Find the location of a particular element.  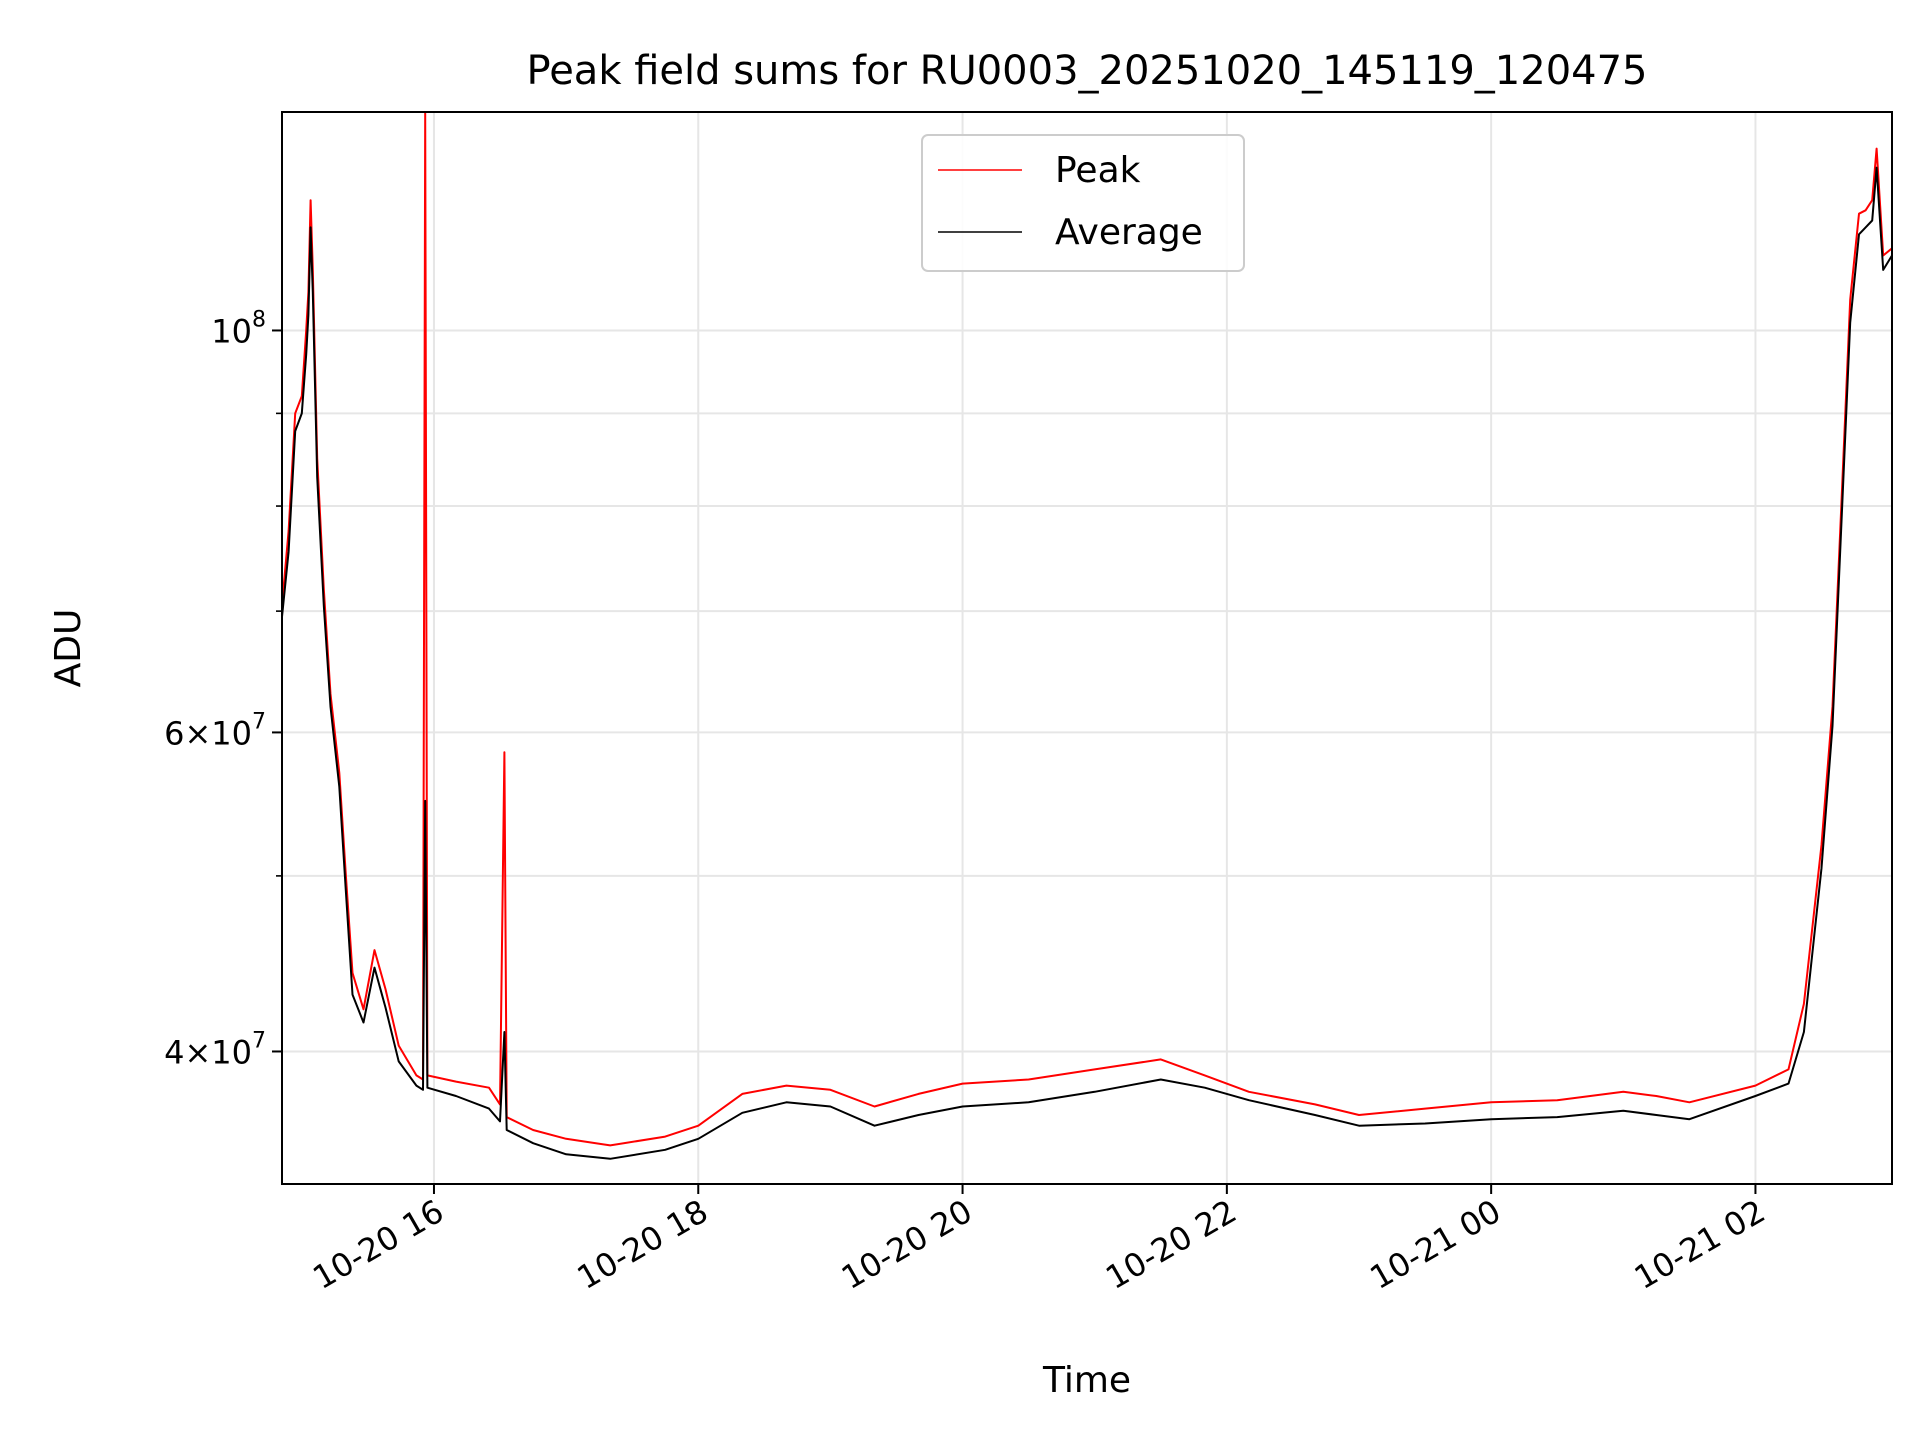

y-tick-label: 4×107 is located at coordinates (215, 1049).